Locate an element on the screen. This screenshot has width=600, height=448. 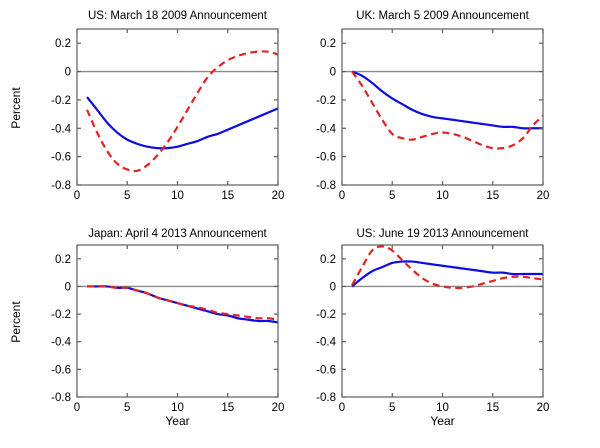
chart-title: US: June 19 2013 Announcement is located at coordinates (442, 234).